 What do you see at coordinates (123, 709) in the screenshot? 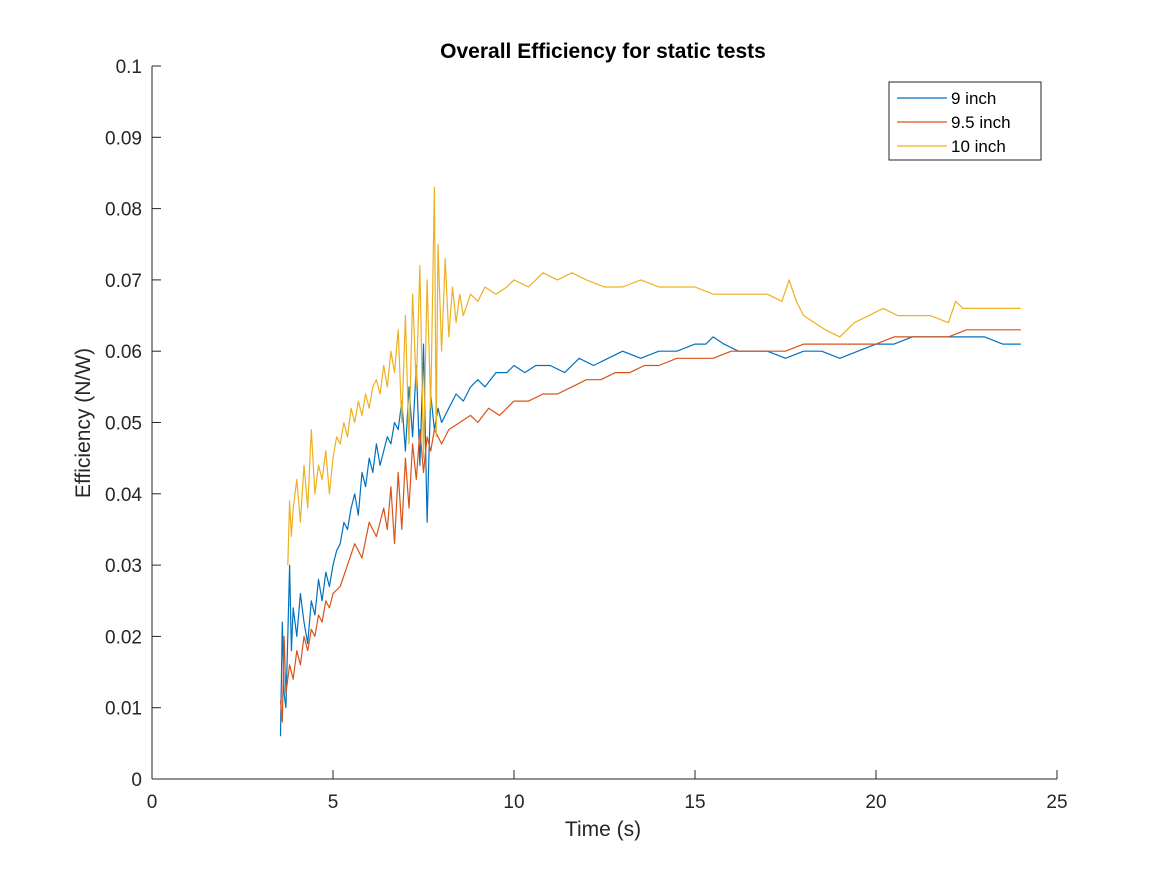
I see `y-tick-label: 0.01` at bounding box center [123, 709].